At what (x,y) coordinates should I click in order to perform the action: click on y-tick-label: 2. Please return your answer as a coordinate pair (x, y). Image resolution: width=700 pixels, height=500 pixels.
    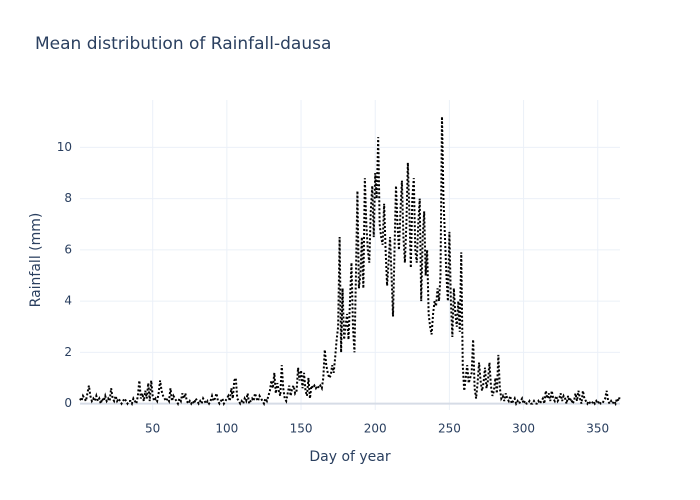
    Looking at the image, I should click on (68, 352).